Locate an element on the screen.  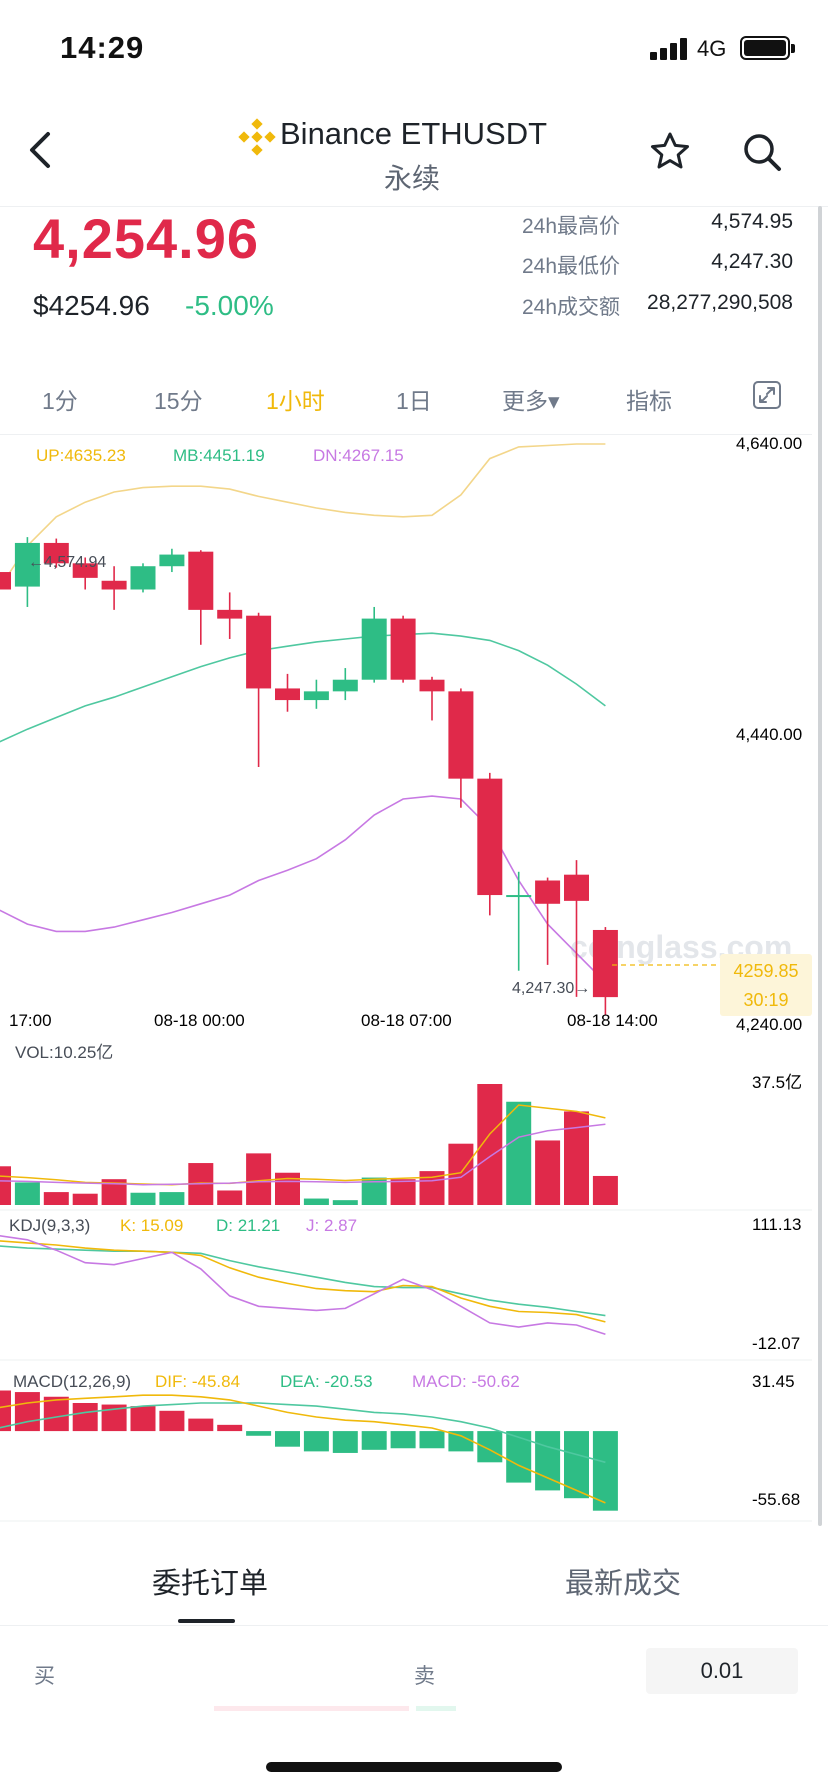
time-tick-0: 17:00 is located at coordinates (30, 1020).